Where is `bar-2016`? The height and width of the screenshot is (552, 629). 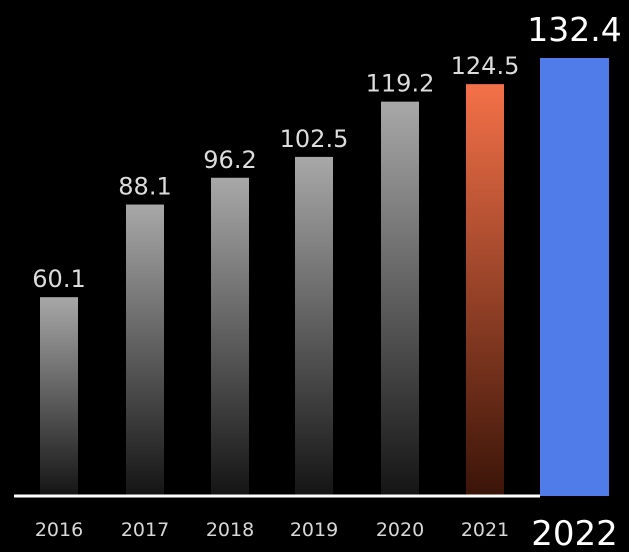
bar-2016 is located at coordinates (59, 396).